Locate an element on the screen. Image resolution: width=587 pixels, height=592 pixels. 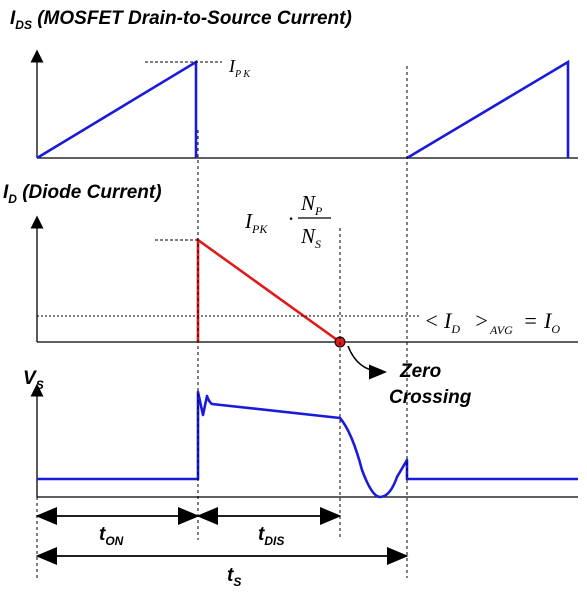
svg-text: IPK is located at coordinates (256, 222).